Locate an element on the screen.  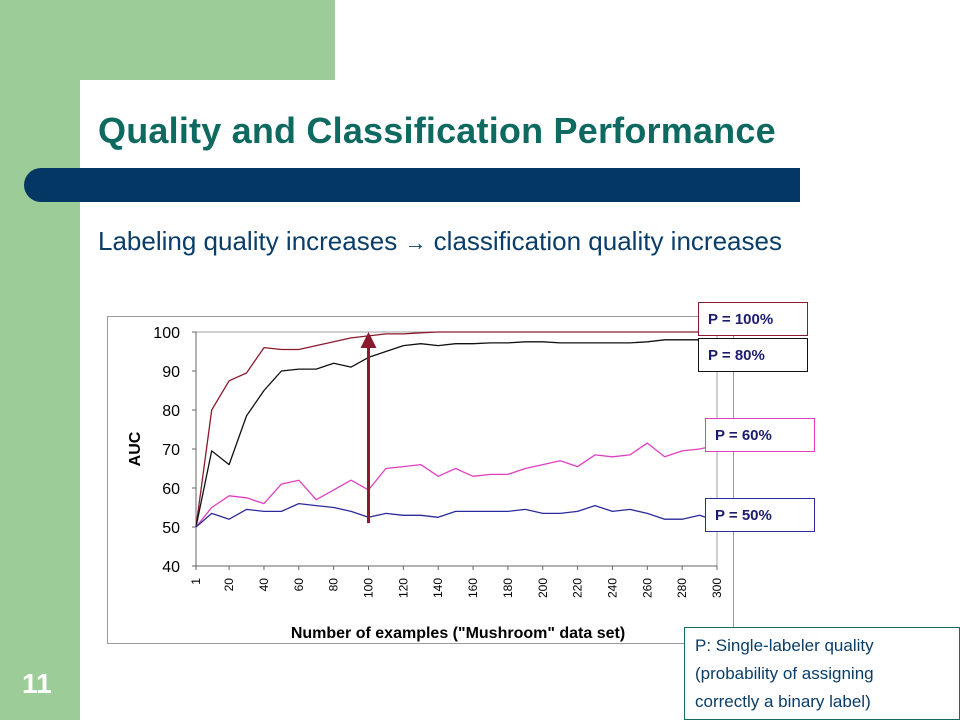
x-tick-label: 260 is located at coordinates (647, 588).